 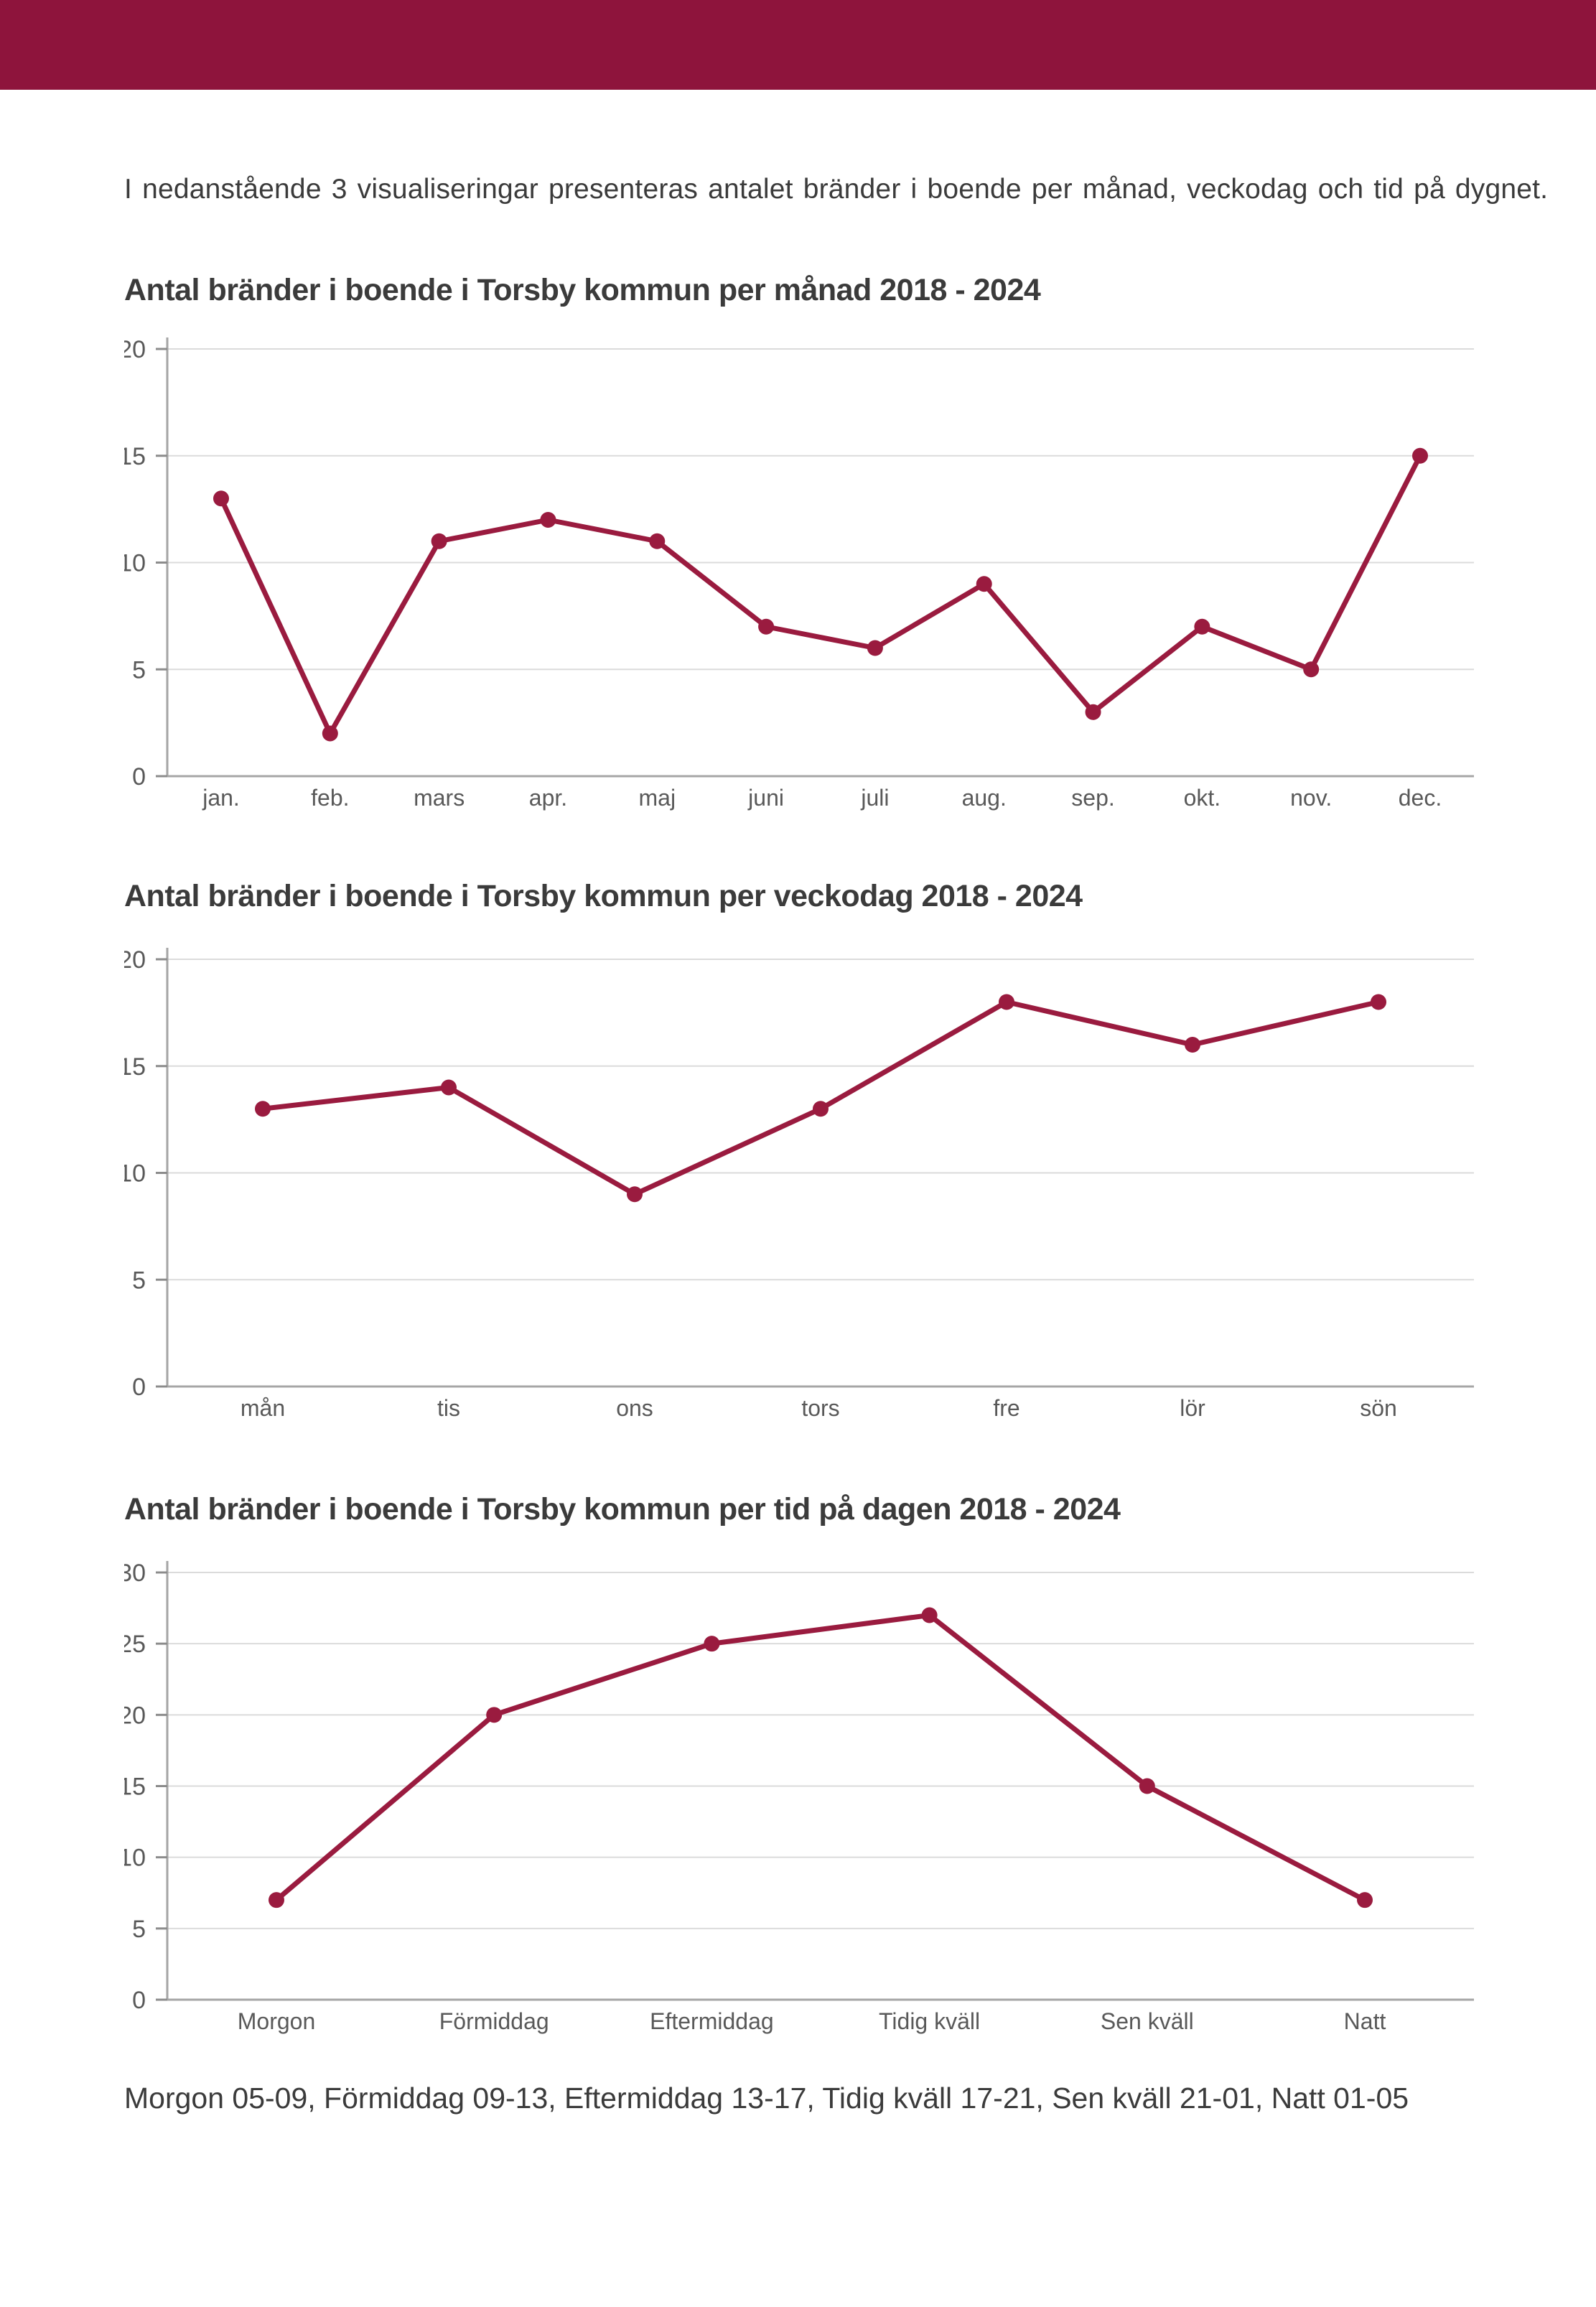 I want to click on x-tick-label: juli, so click(x=874, y=798).